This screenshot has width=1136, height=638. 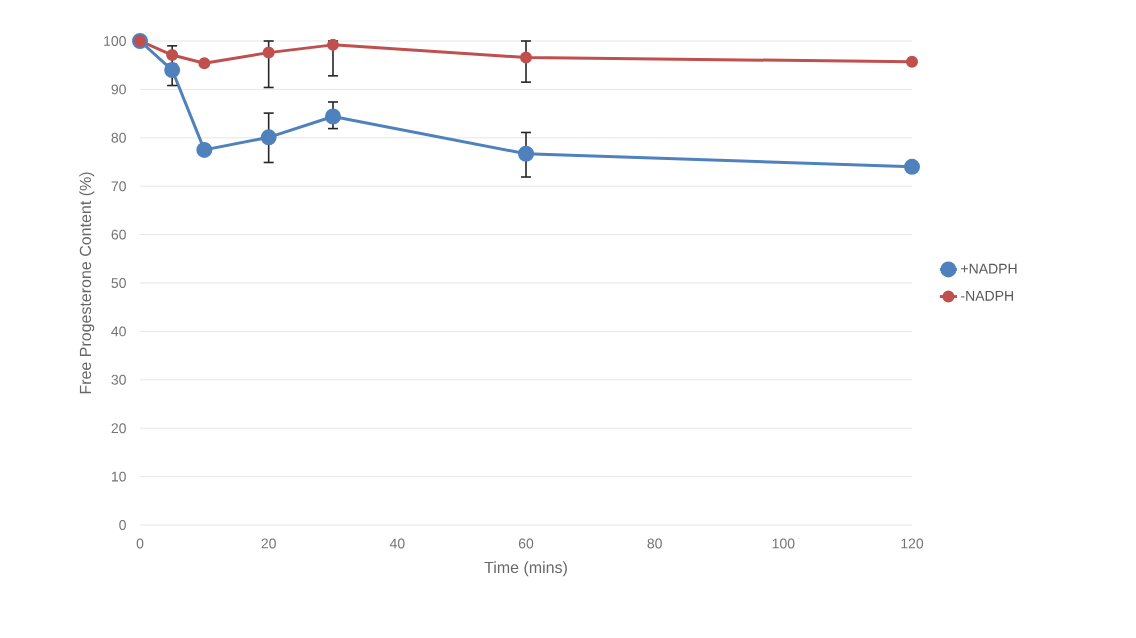 I want to click on x-axis-title: Time (mins), so click(x=525, y=569).